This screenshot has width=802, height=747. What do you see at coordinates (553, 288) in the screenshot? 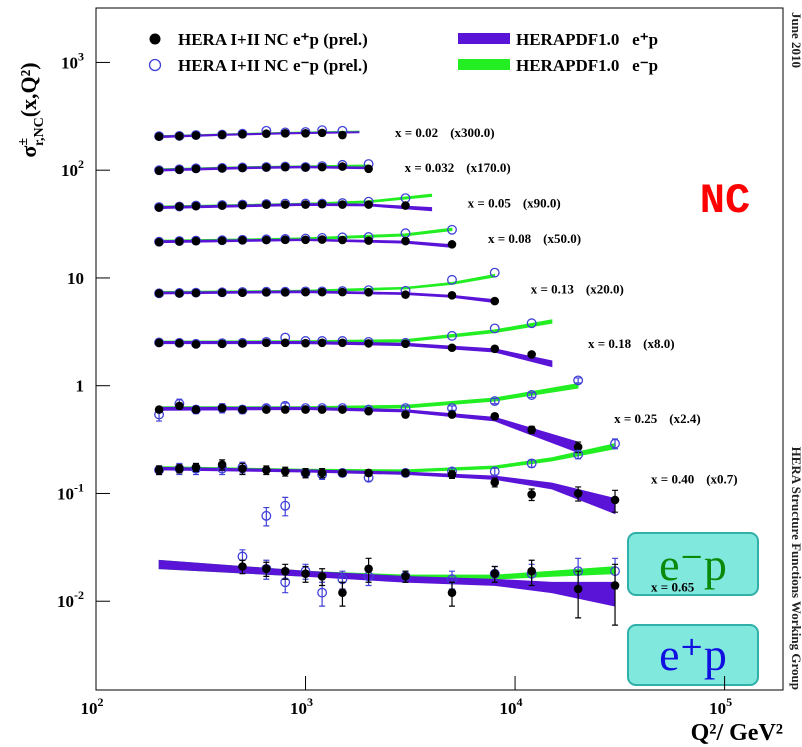
I see `bin-x: x = 0.13` at bounding box center [553, 288].